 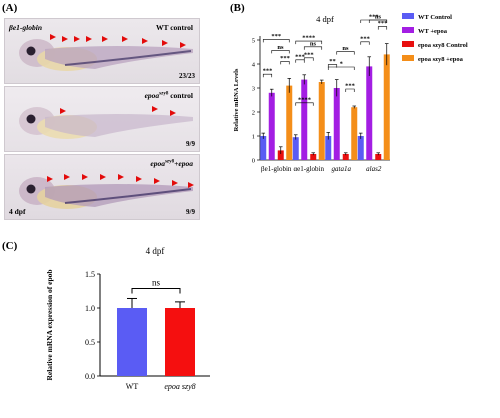 I want to click on significance-label: **, so click(x=332, y=61).